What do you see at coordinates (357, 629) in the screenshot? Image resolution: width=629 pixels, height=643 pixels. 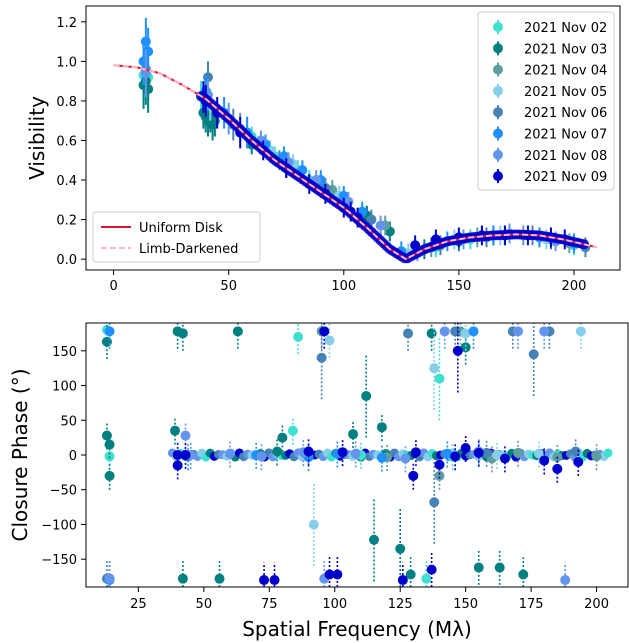 I see `closure-phase-x-axis-label: Spatial Frequency (Mλ)` at bounding box center [357, 629].